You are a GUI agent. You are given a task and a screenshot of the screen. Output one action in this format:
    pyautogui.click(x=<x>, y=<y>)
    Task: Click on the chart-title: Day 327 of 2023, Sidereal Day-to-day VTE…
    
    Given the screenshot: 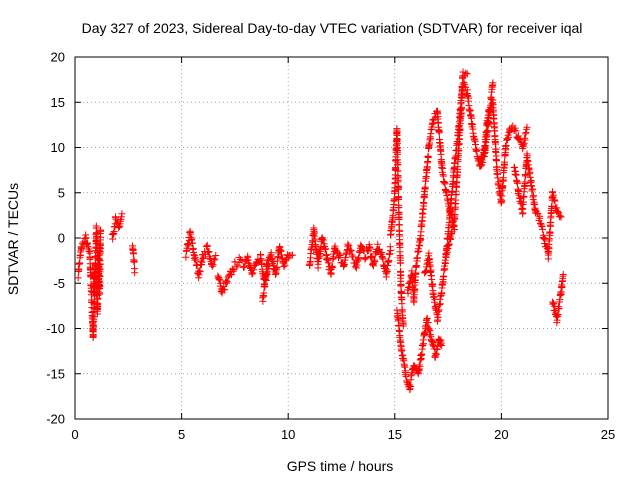 What is the action you would take?
    pyautogui.click(x=332, y=28)
    